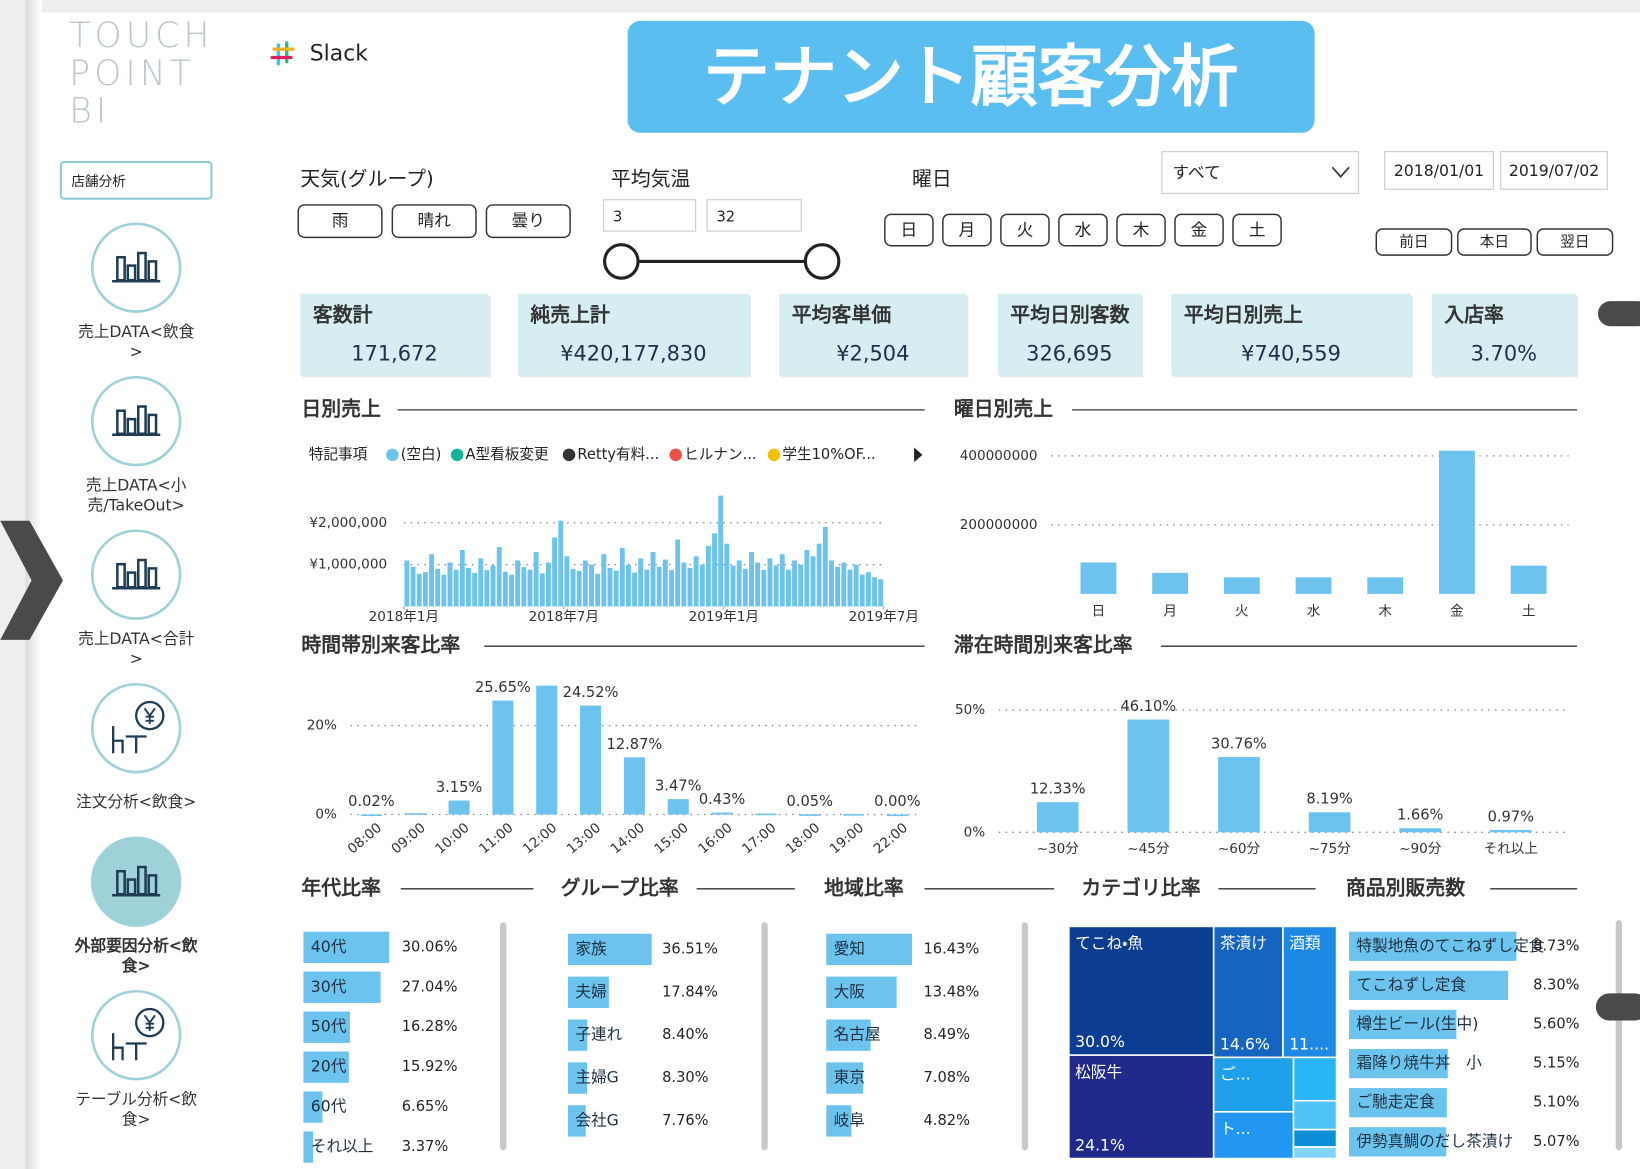 This screenshot has width=1640, height=1169. Describe the element at coordinates (970, 77) in the screenshot. I see `banner-title: テナント顧客分析` at that location.